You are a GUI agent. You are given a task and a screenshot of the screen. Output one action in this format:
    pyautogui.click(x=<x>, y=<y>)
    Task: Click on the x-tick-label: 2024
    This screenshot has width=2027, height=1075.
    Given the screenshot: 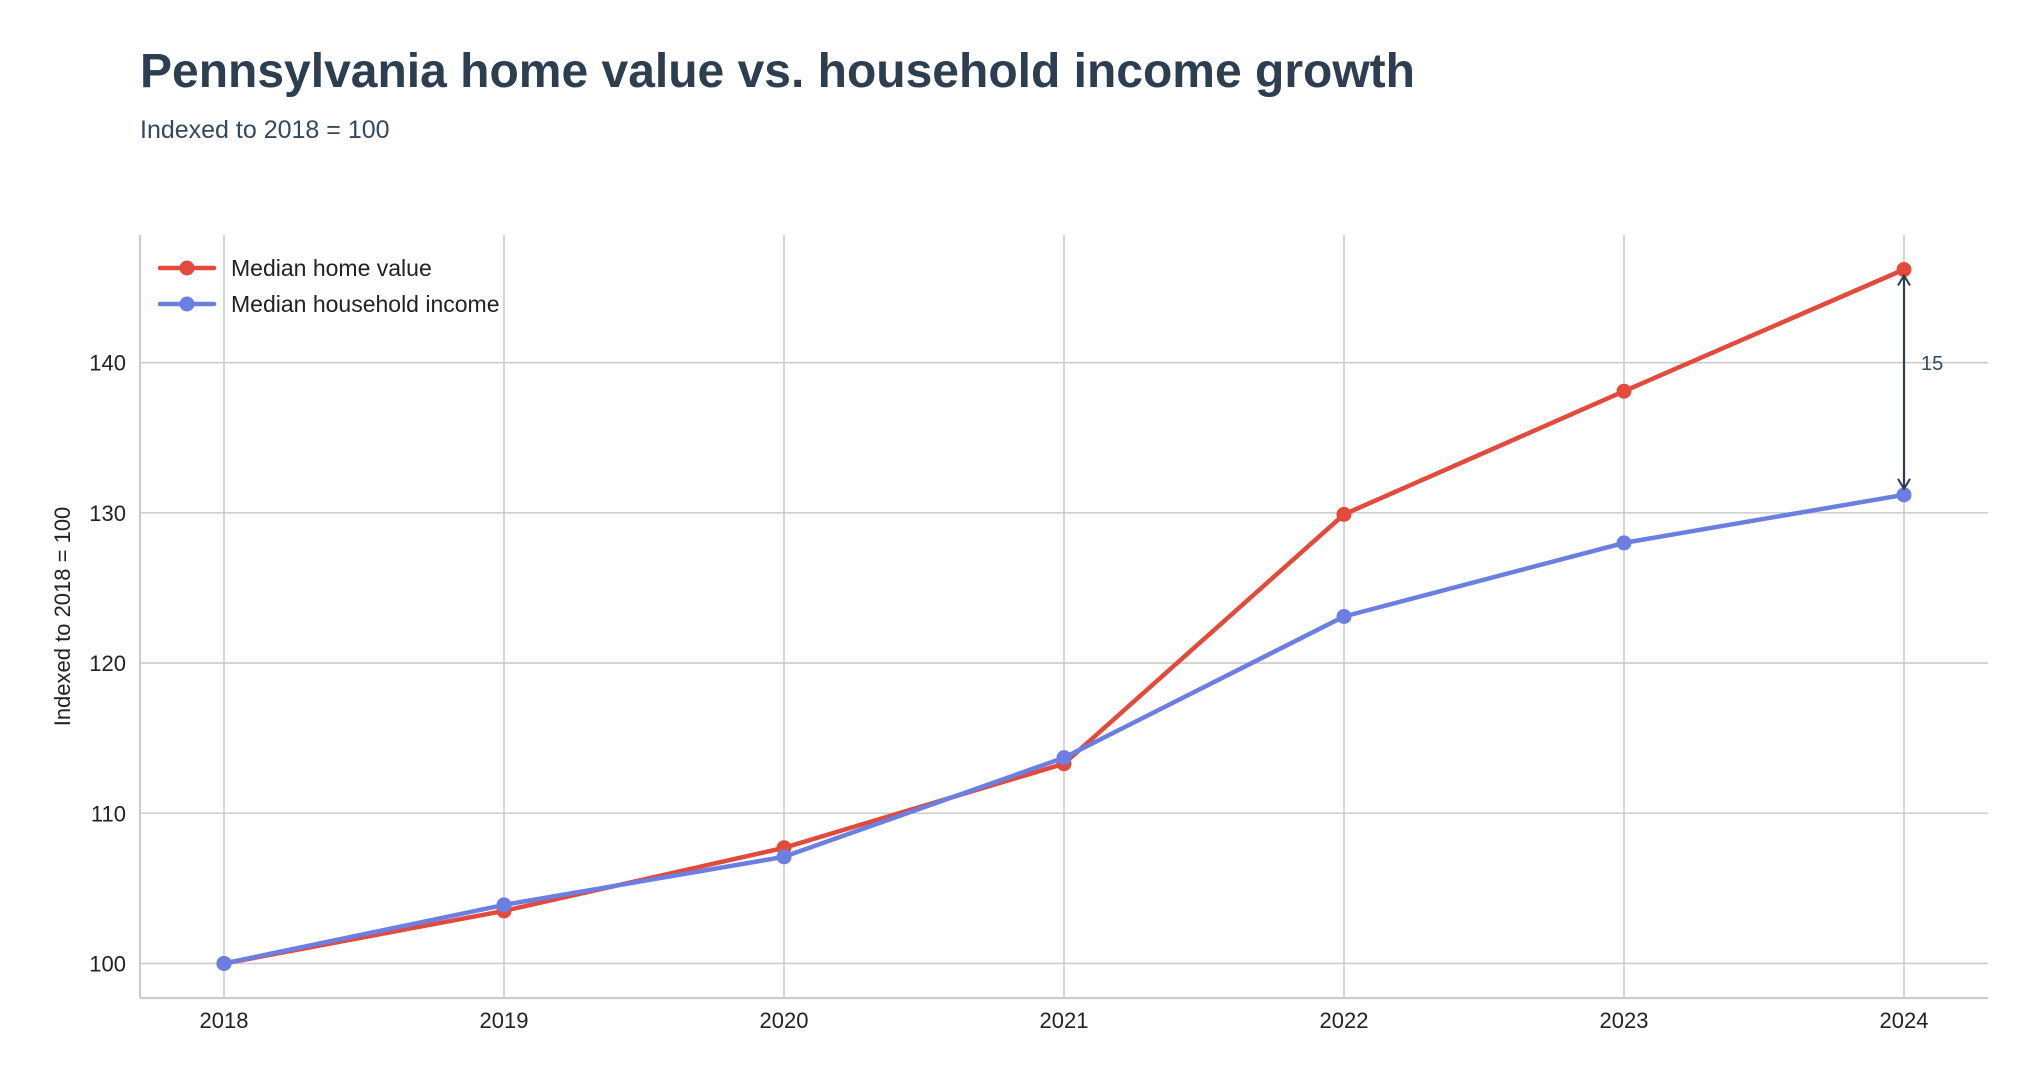 What is the action you would take?
    pyautogui.click(x=1904, y=1020)
    